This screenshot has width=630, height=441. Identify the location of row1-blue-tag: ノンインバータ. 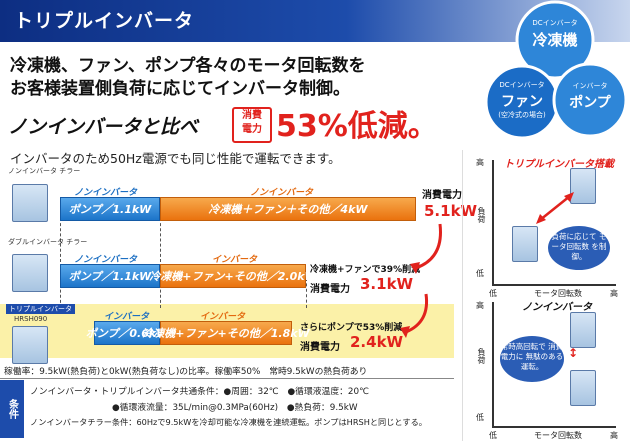
(106, 193).